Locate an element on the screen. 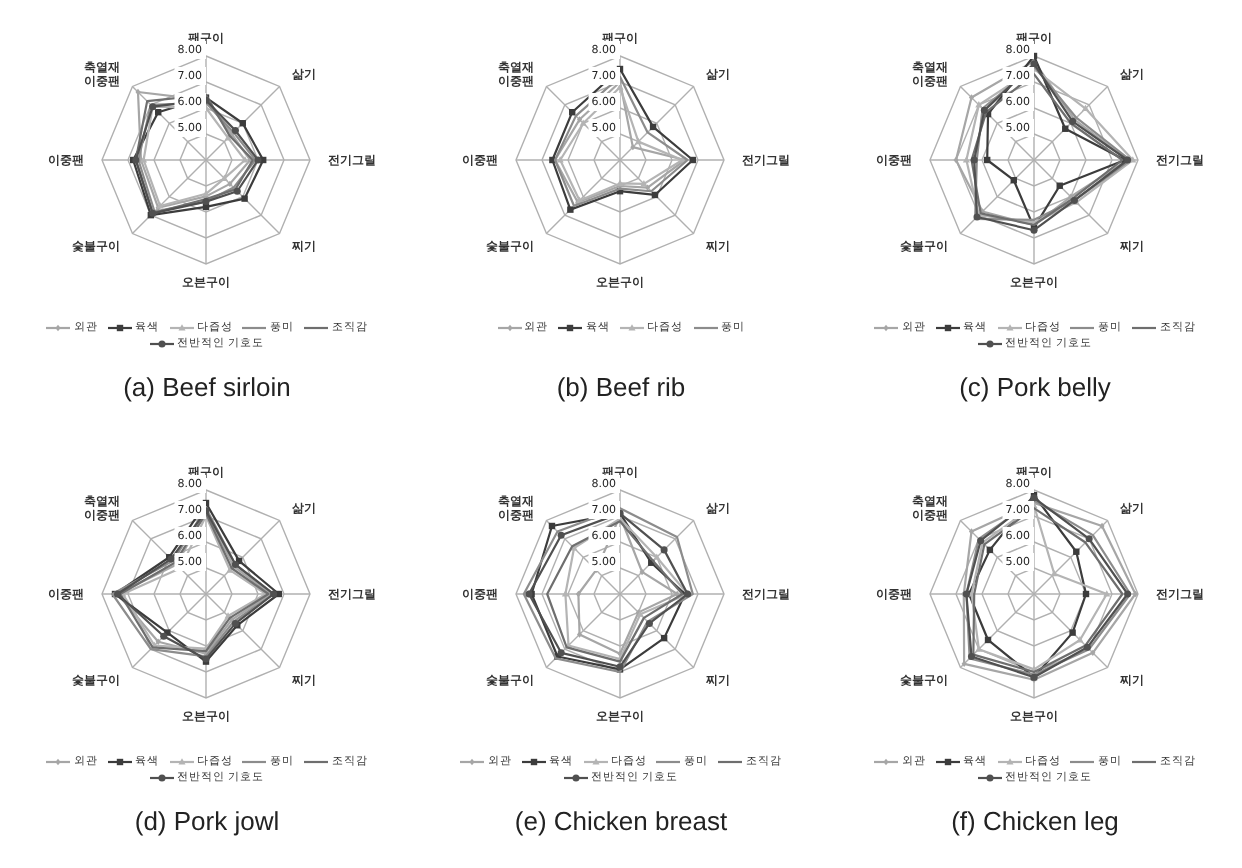 This screenshot has height=868, width=1242. text: (d) Pork jowl is located at coordinates (207, 821).